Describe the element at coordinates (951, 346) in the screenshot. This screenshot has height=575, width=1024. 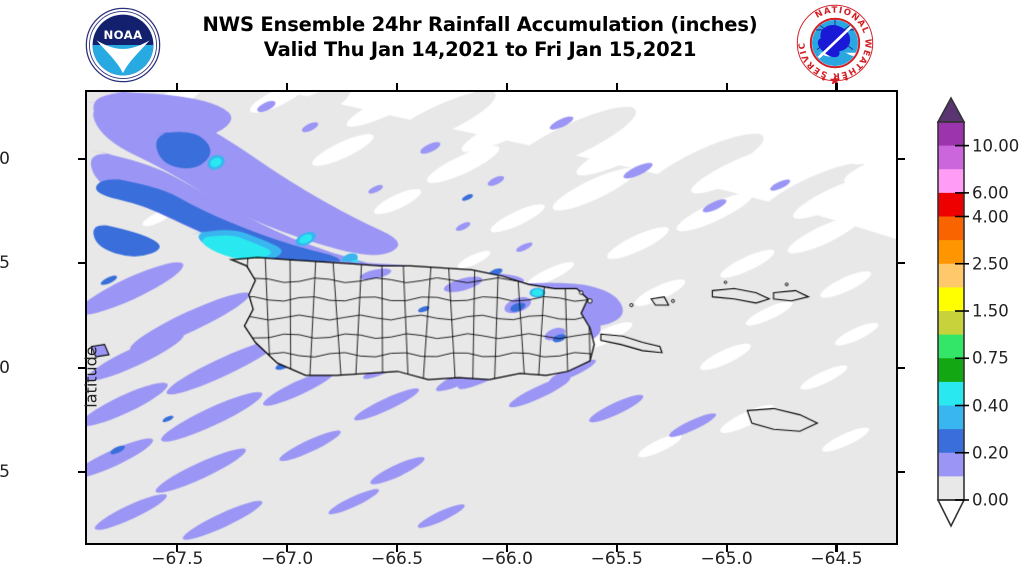
I see `colorbar-band-0.75-1` at that location.